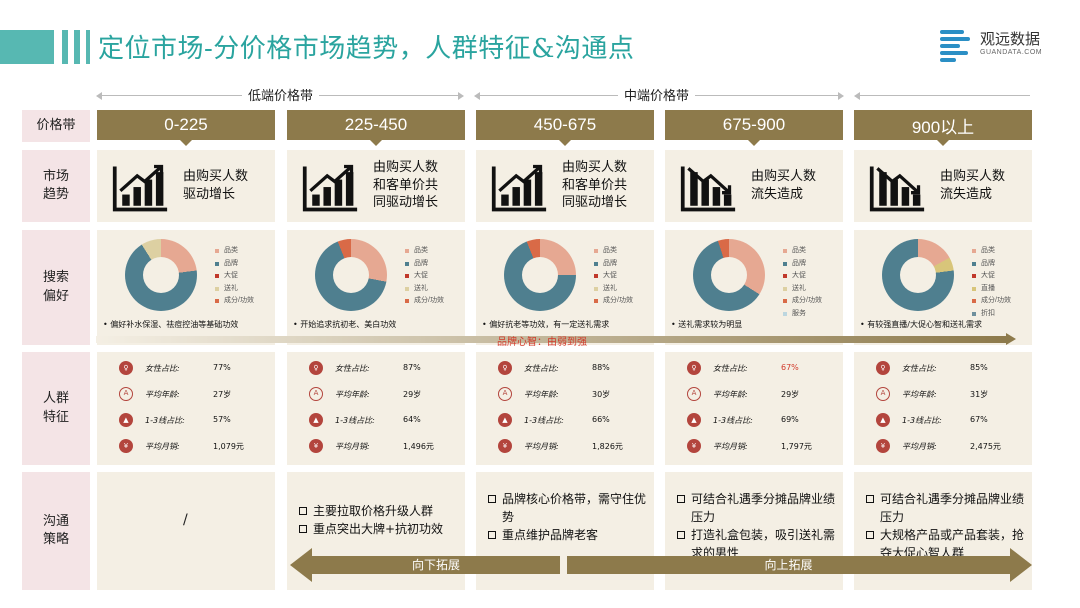 The height and width of the screenshot is (608, 1080). What do you see at coordinates (228, 446) in the screenshot?
I see `stat-value: 1,079元` at bounding box center [228, 446].